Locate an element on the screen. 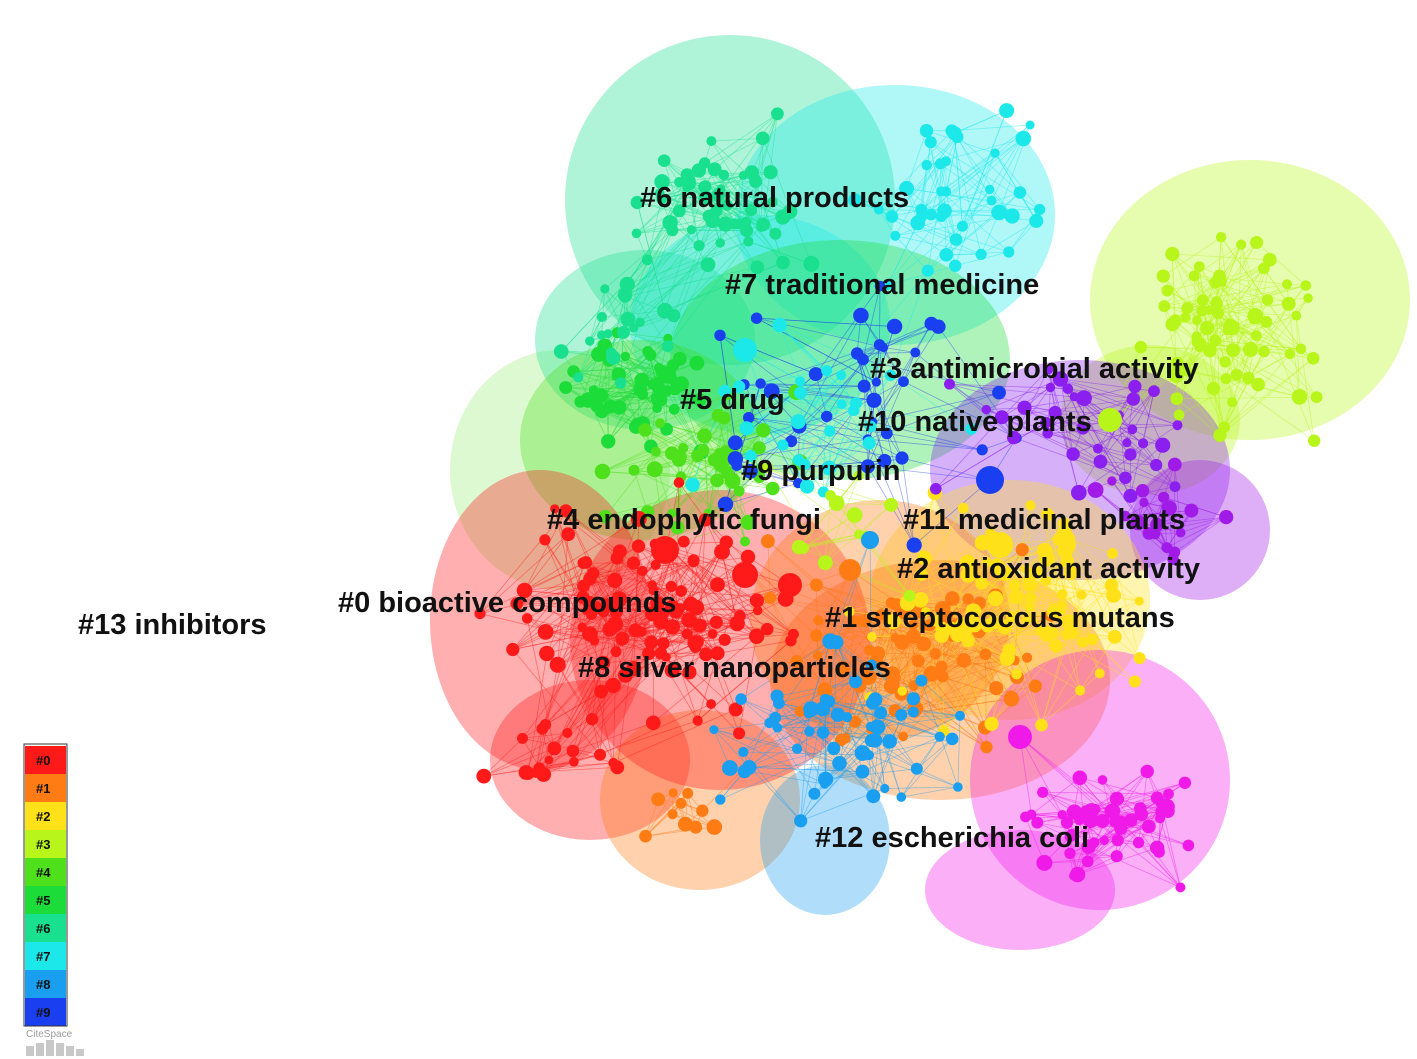  cluster-label-10: #10 native plants is located at coordinates (975, 422).